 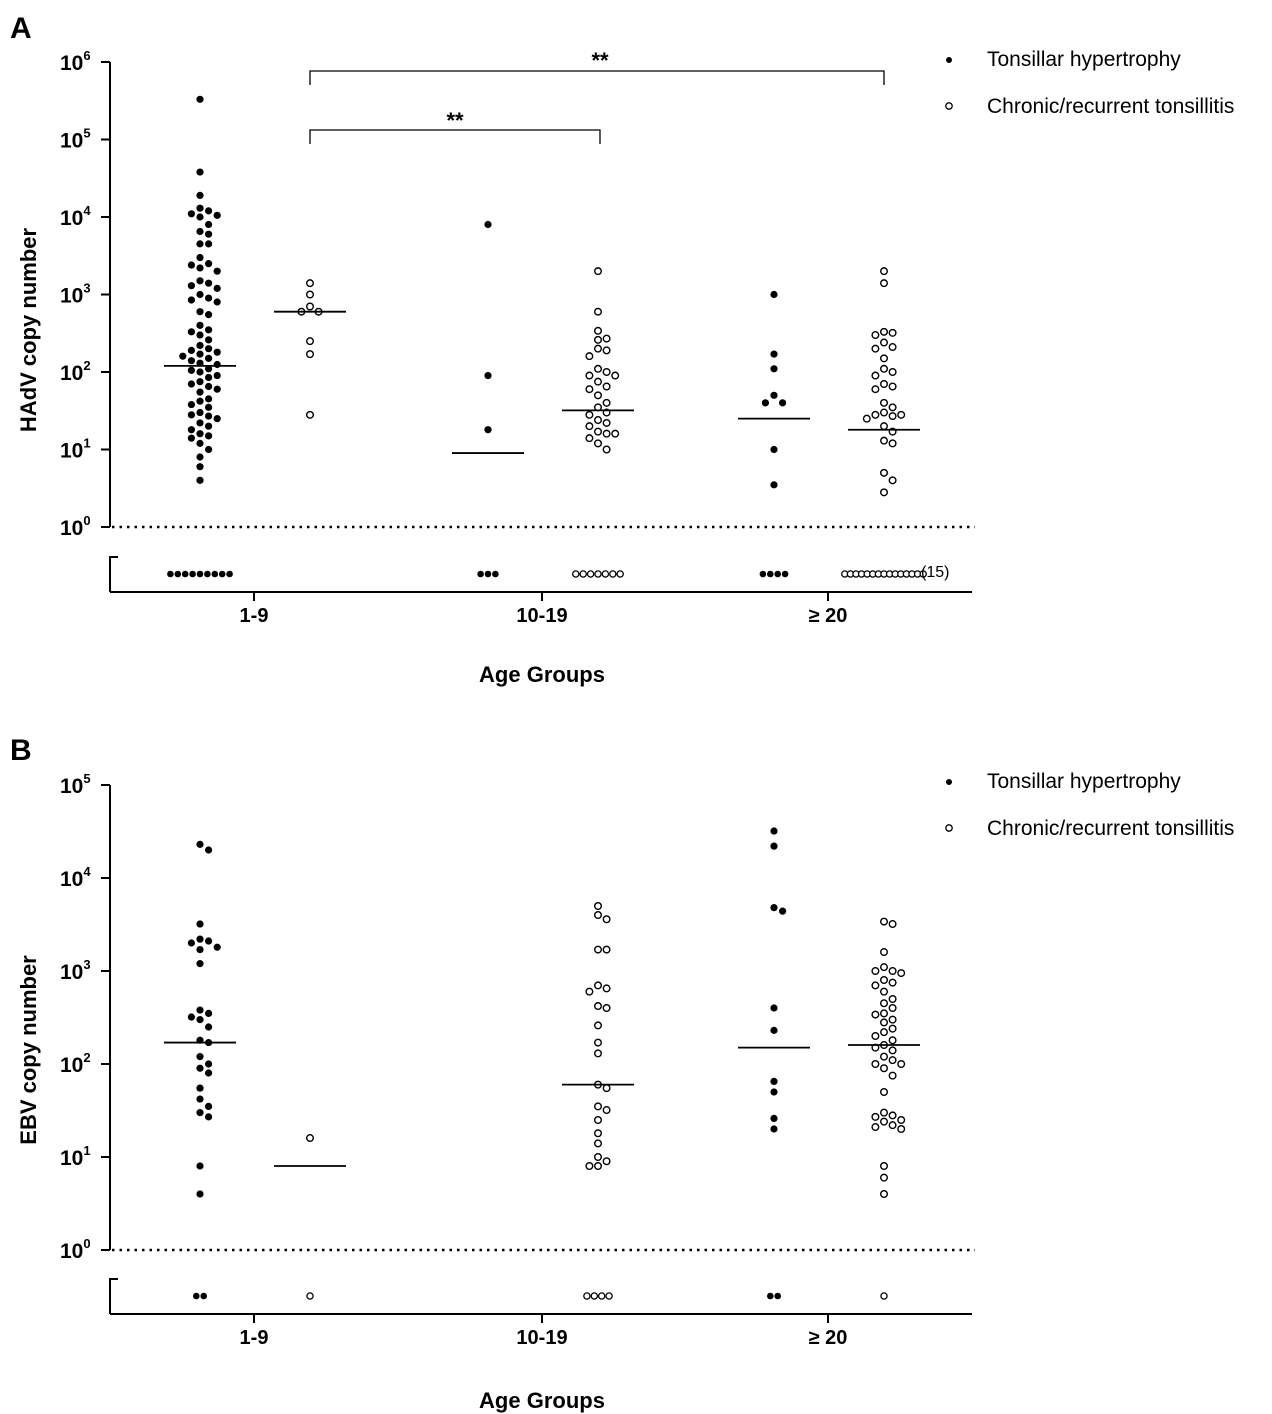 I want to click on legend-open-marker, so click(x=949, y=106).